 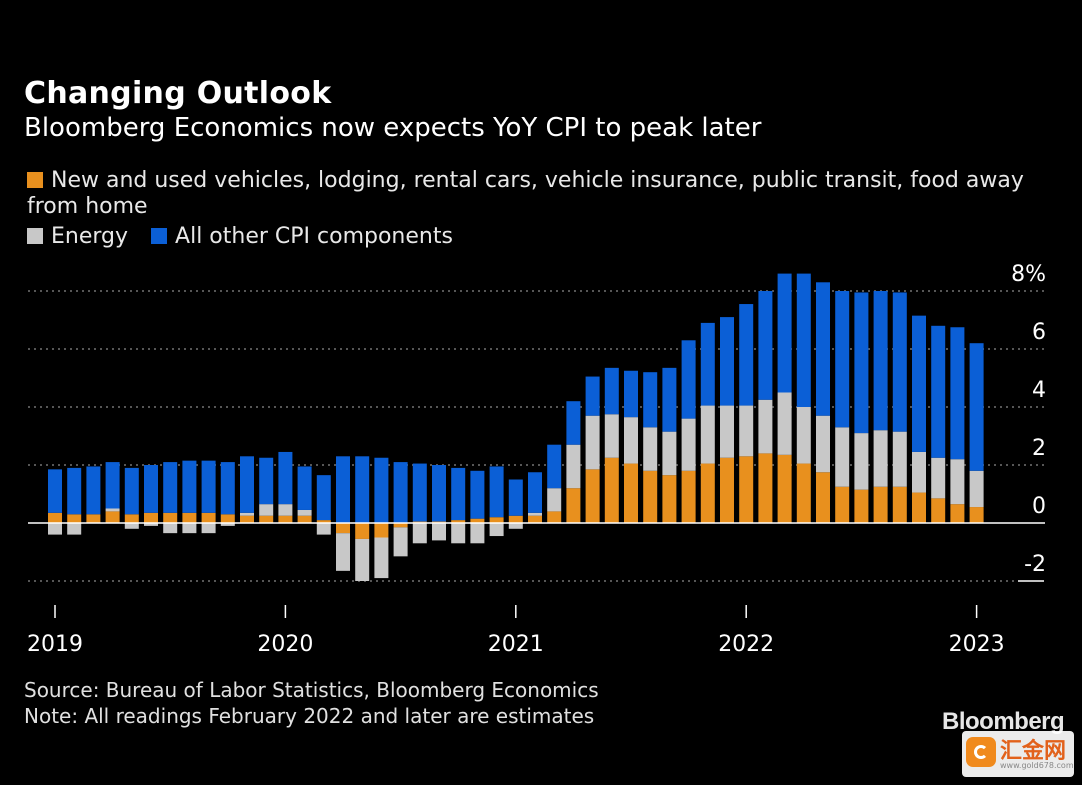 What do you see at coordinates (55, 644) in the screenshot?
I see `x-tick-label-2019: 2019` at bounding box center [55, 644].